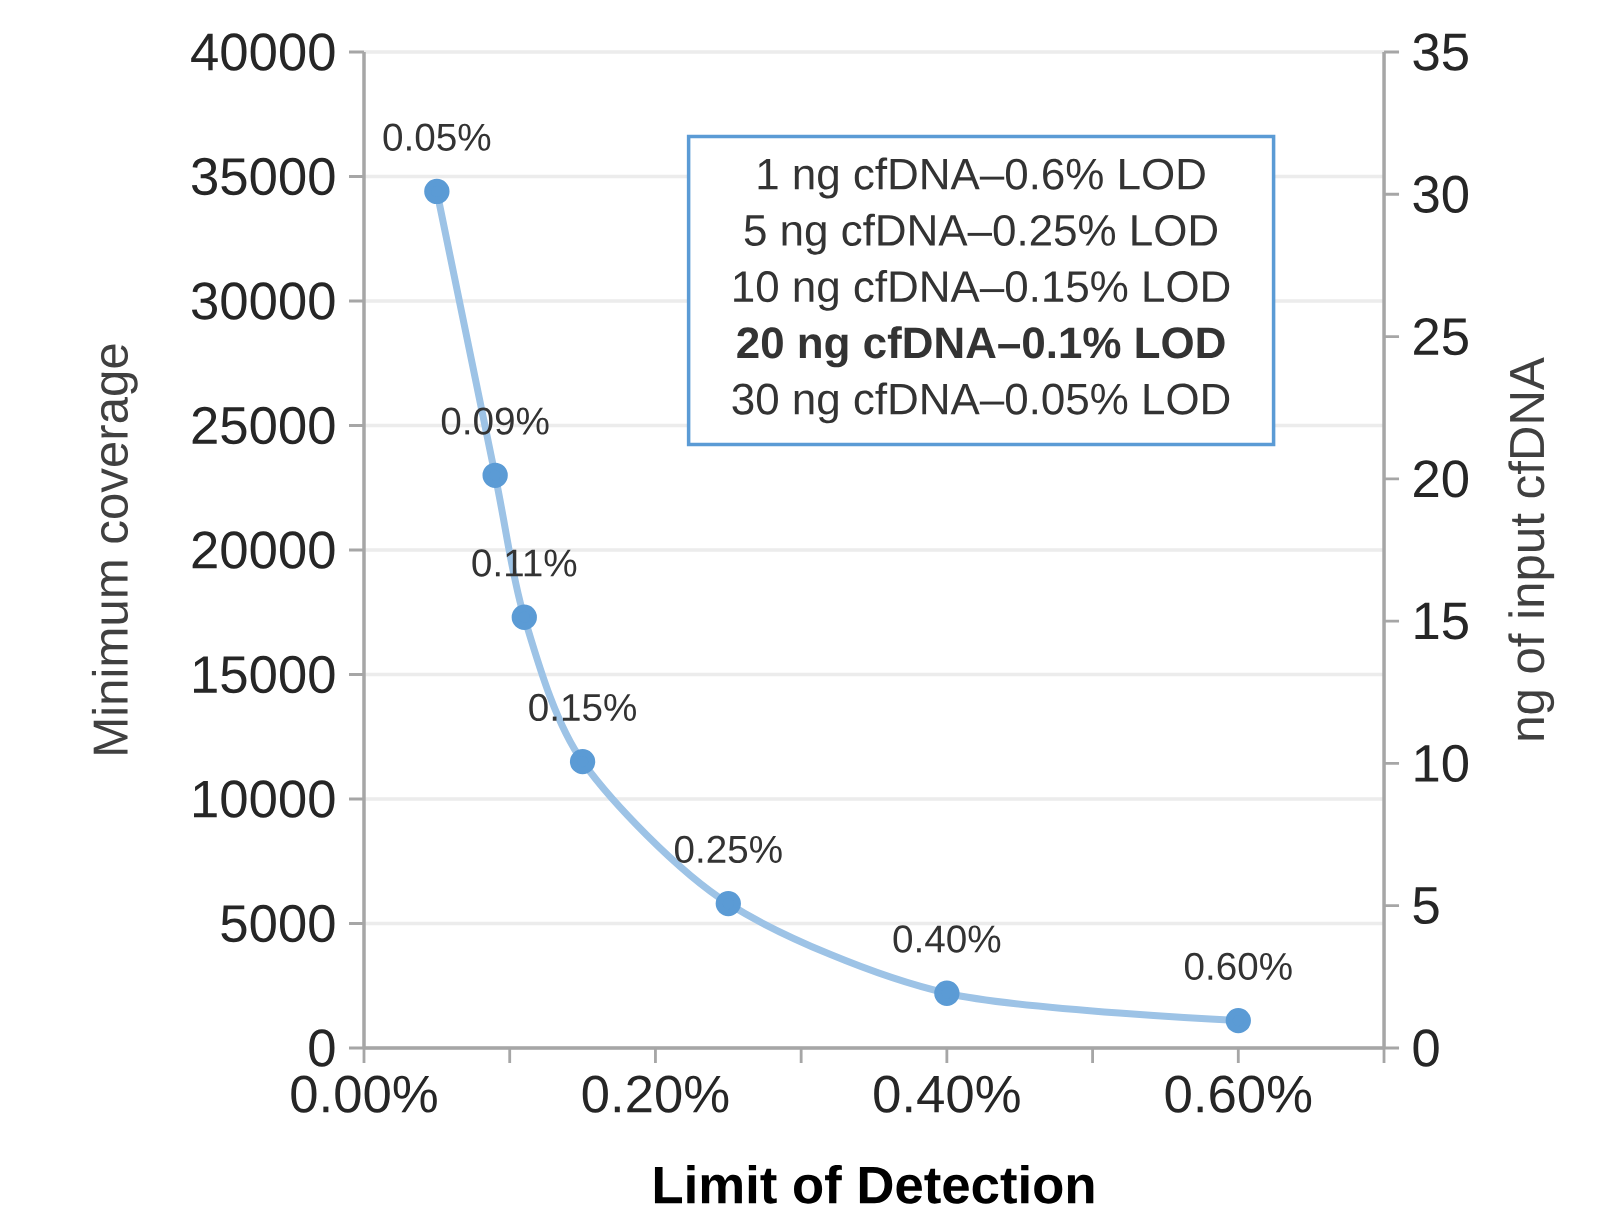  Describe the element at coordinates (264, 799) in the screenshot. I see `y-tick-label: 10000` at that location.